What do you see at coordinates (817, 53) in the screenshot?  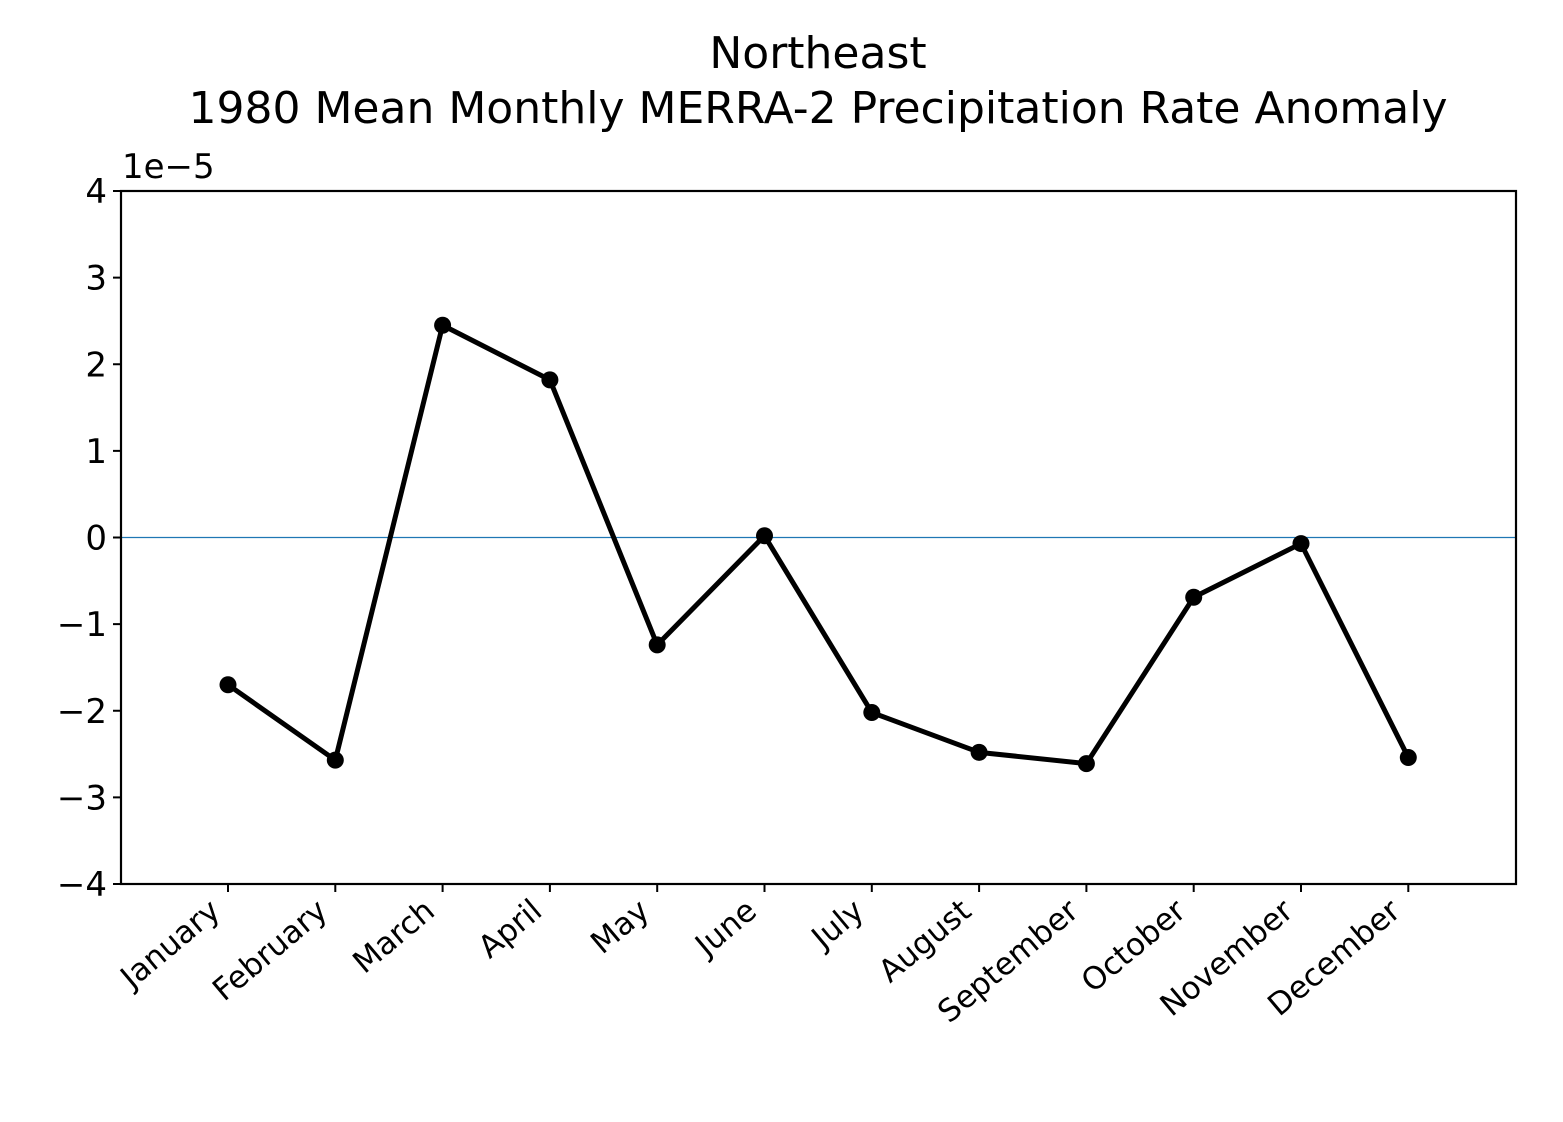 I see `chart-title: Northeast` at bounding box center [817, 53].